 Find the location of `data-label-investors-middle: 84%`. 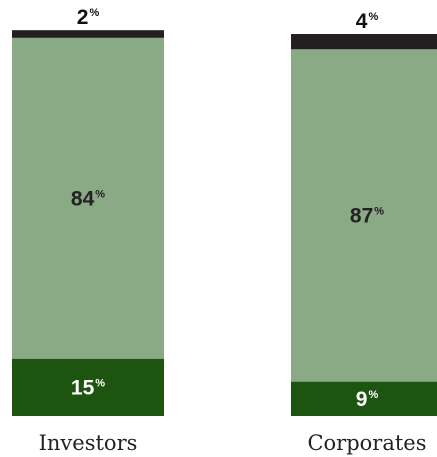

data-label-investors-middle: 84% is located at coordinates (88, 198).